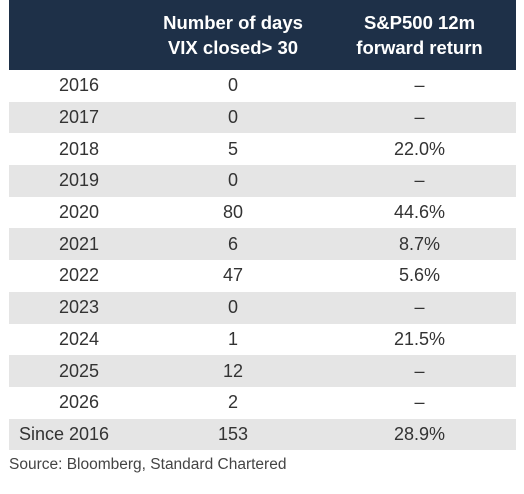 This screenshot has height=494, width=524. I want to click on year-cell: 2019, so click(79, 180).